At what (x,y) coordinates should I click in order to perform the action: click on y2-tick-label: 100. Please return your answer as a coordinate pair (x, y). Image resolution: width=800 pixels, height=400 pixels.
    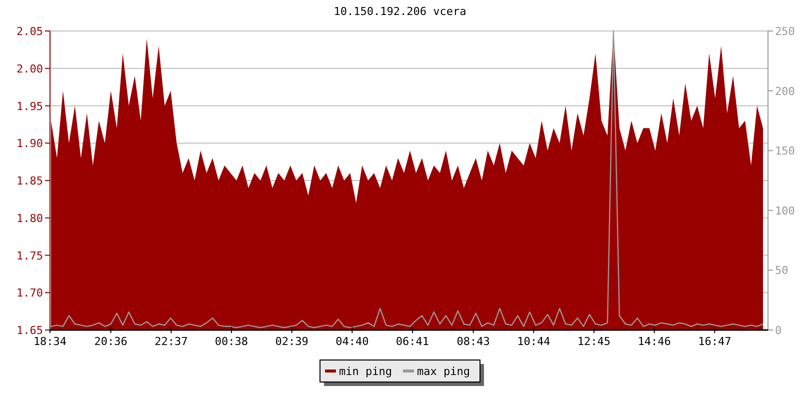
    Looking at the image, I should click on (785, 211).